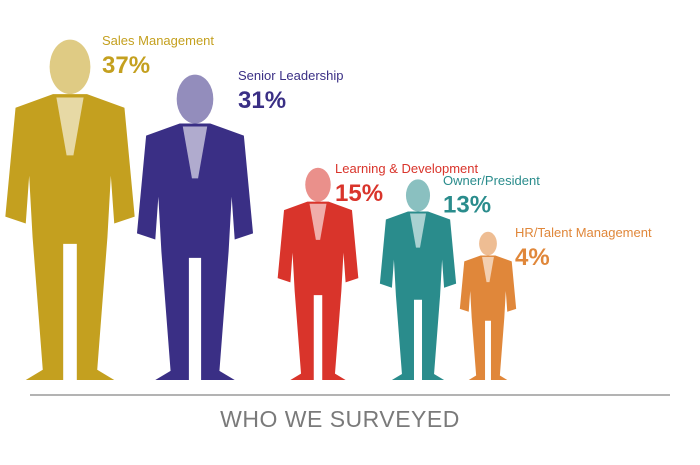 The height and width of the screenshot is (465, 700). I want to click on value-label: 15%, so click(359, 193).